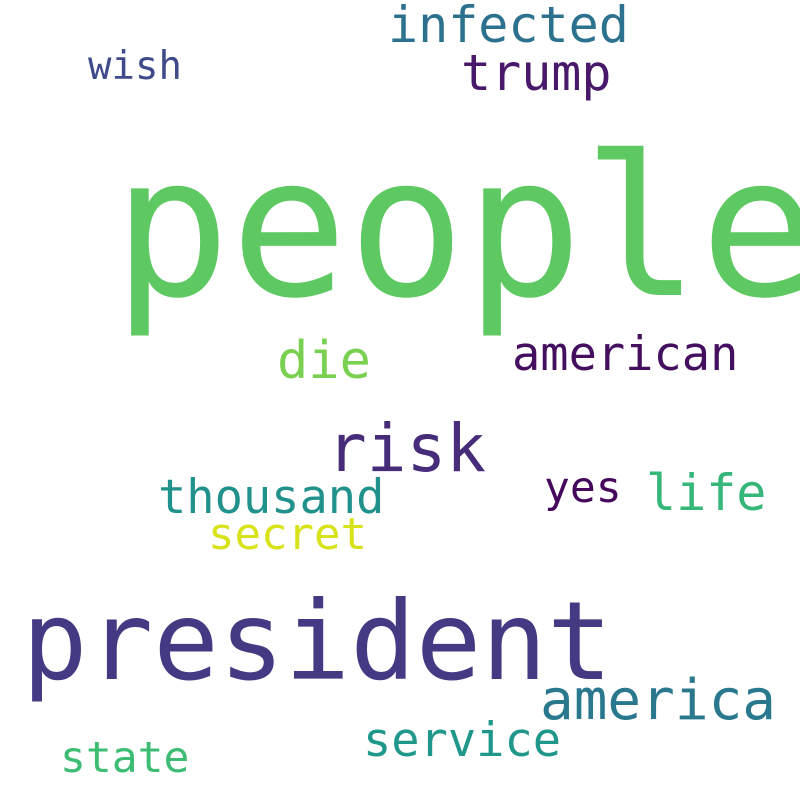 Image resolution: width=800 pixels, height=800 pixels. I want to click on word-president: president, so click(317, 641).